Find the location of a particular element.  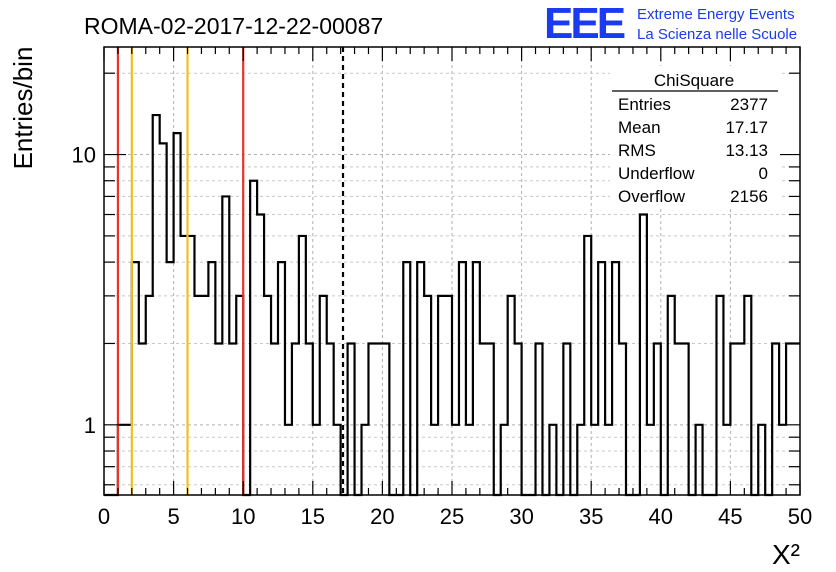

y-tick-label: 10 is located at coordinates (84, 155).